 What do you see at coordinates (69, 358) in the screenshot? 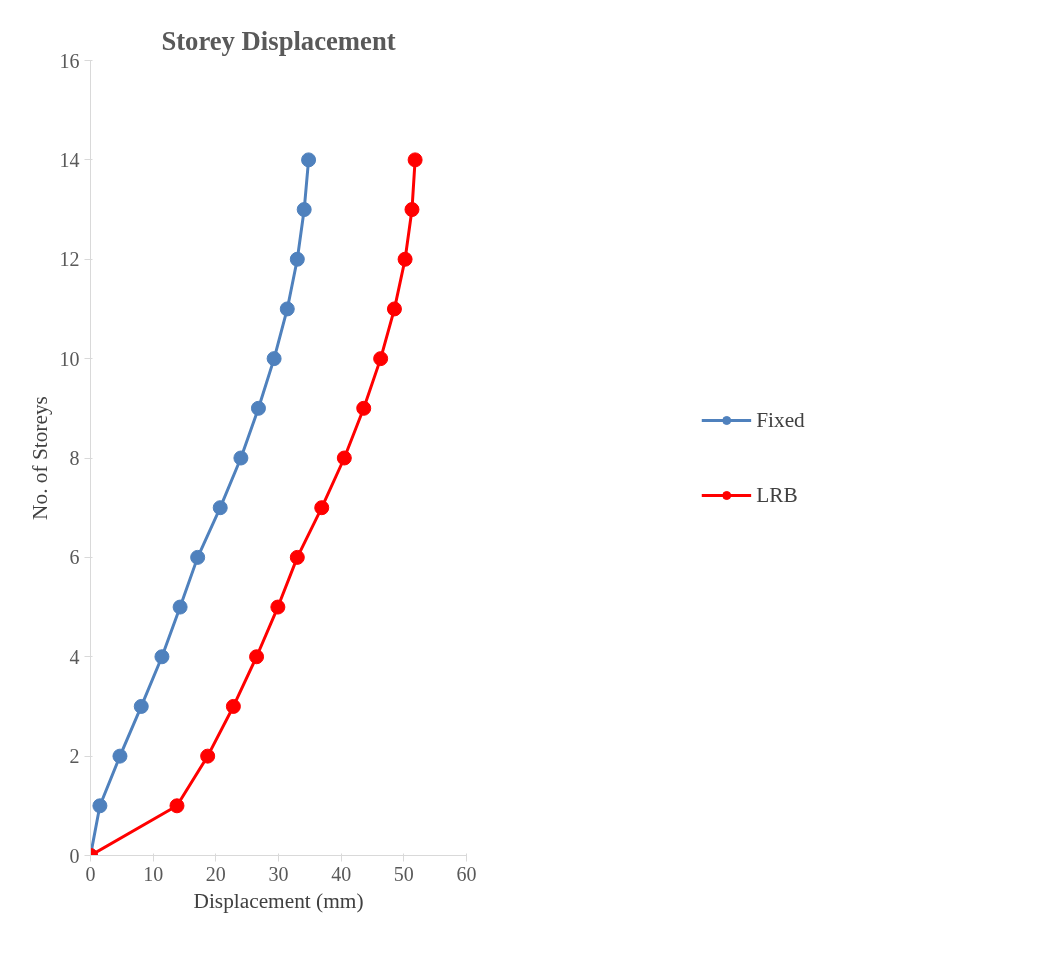
I see `y-tick-label: 10` at bounding box center [69, 358].